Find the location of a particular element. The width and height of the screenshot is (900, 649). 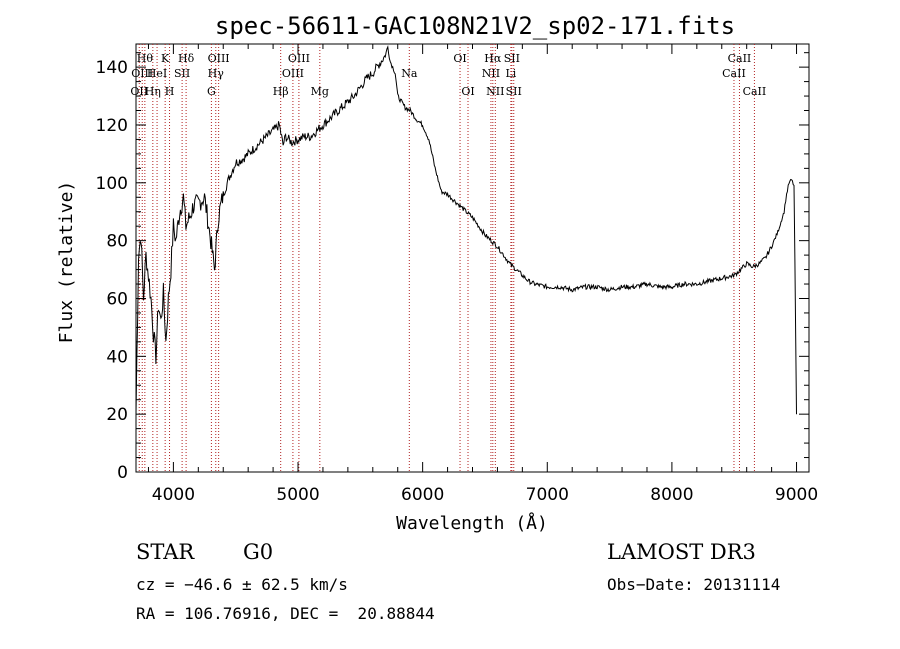

line-label-18: OI is located at coordinates (467, 91).